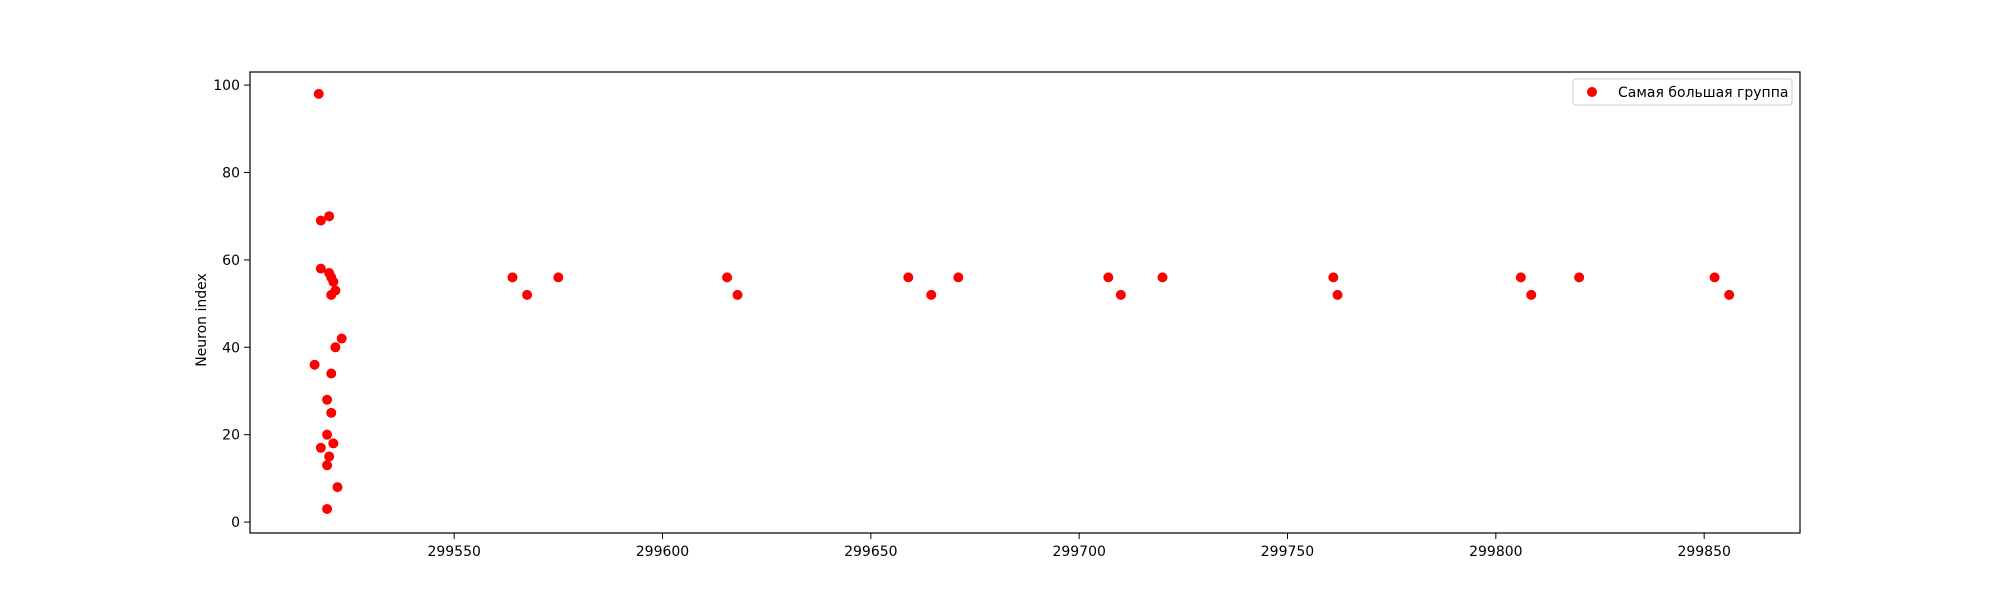 The width and height of the screenshot is (2000, 600). I want to click on x-tick-label: 299750, so click(1287, 552).